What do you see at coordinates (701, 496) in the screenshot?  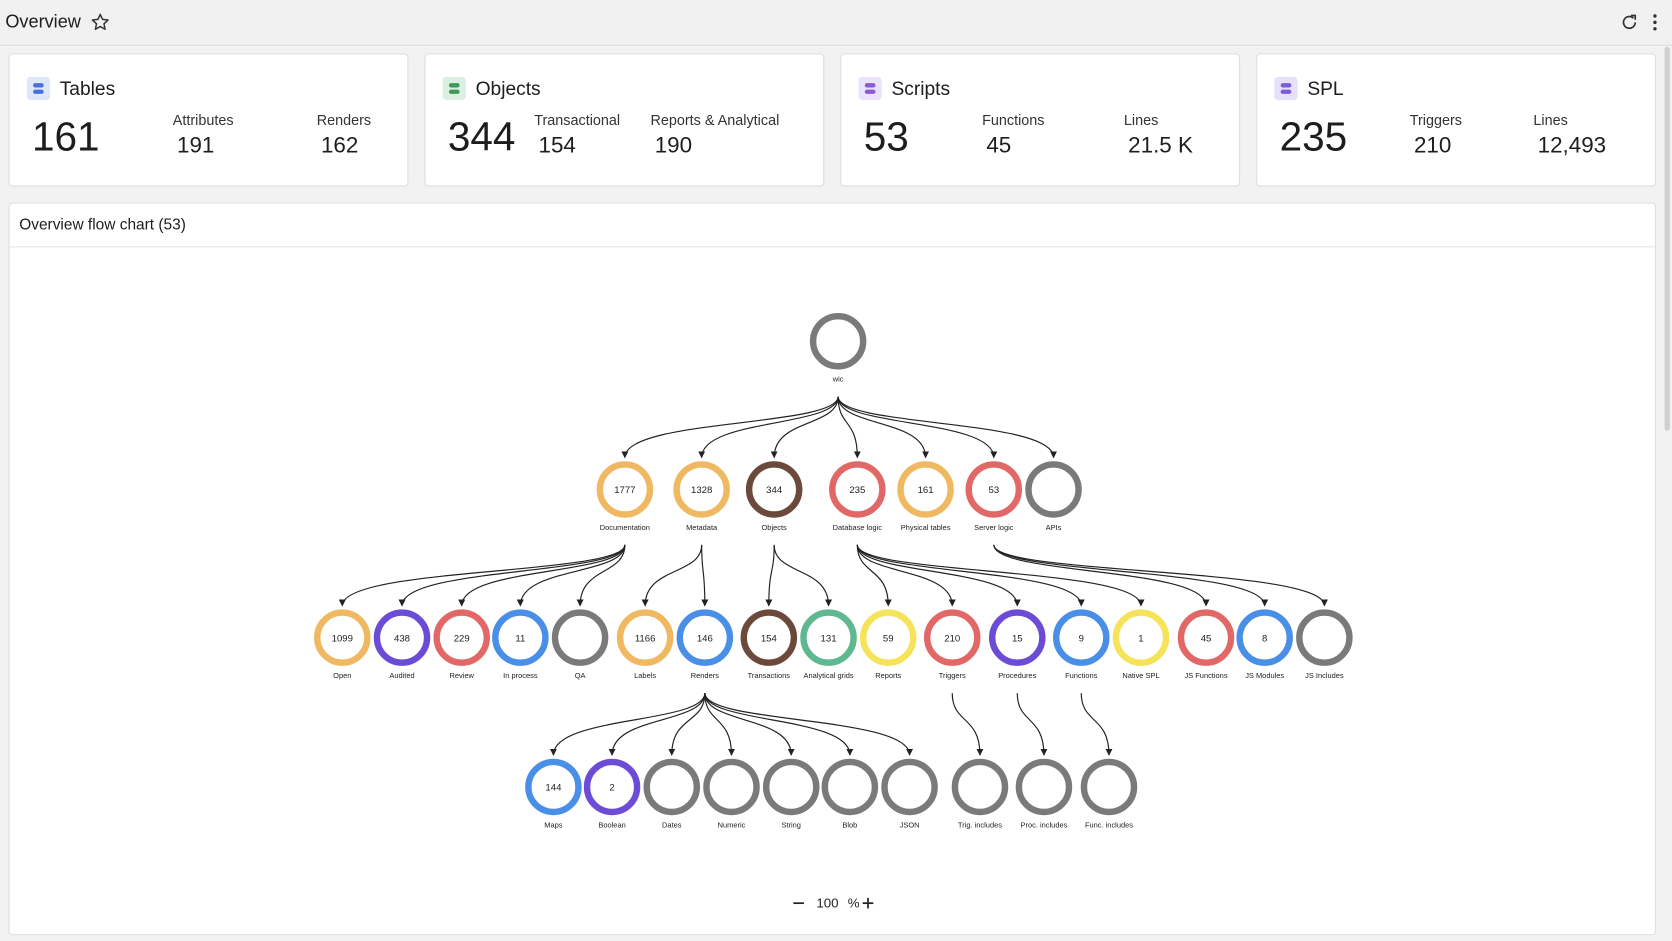 I see `flow-node: 1328 Metadata` at bounding box center [701, 496].